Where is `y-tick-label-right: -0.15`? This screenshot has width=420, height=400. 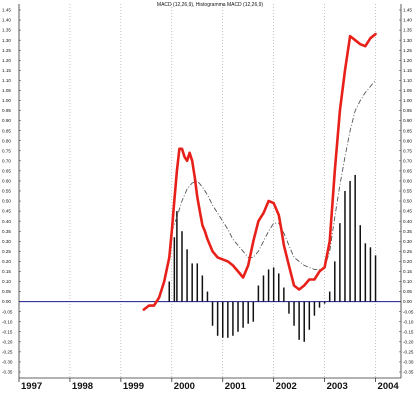
y-tick-label-right: -0.15 is located at coordinates (408, 331).